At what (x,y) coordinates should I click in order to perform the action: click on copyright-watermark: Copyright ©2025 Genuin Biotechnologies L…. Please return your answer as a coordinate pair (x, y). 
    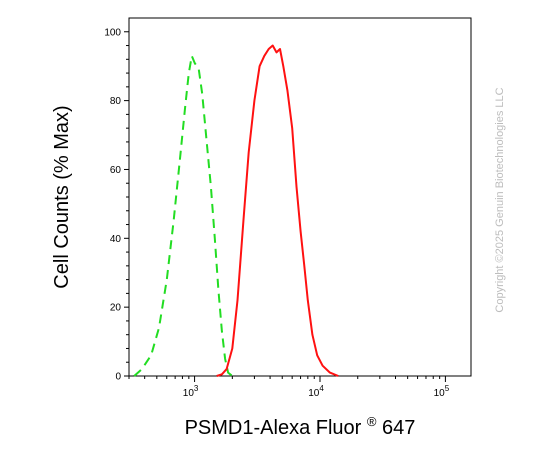
    Looking at the image, I should click on (500, 199).